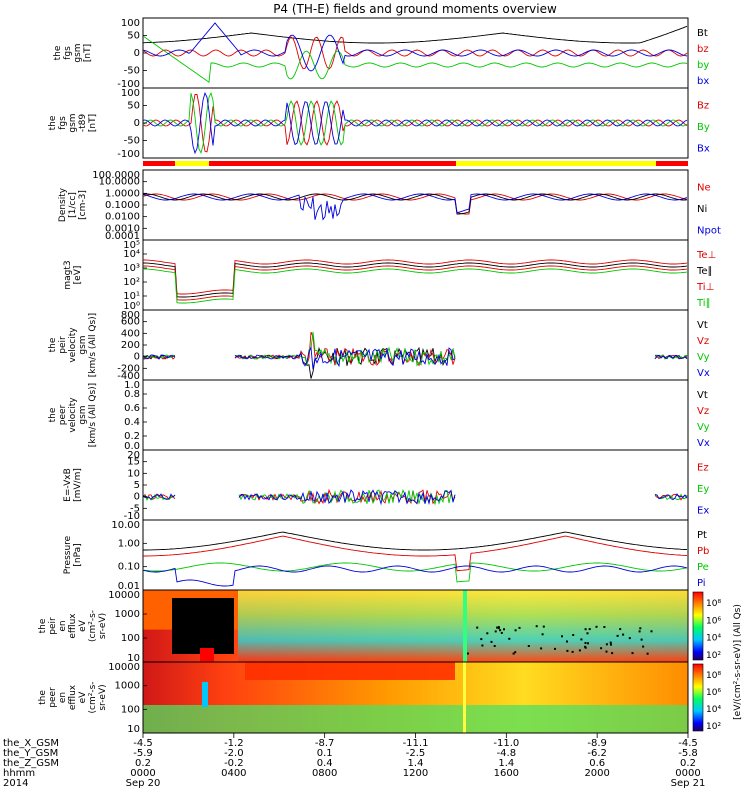  I want to click on spectrogram-high-band, so click(350, 671).